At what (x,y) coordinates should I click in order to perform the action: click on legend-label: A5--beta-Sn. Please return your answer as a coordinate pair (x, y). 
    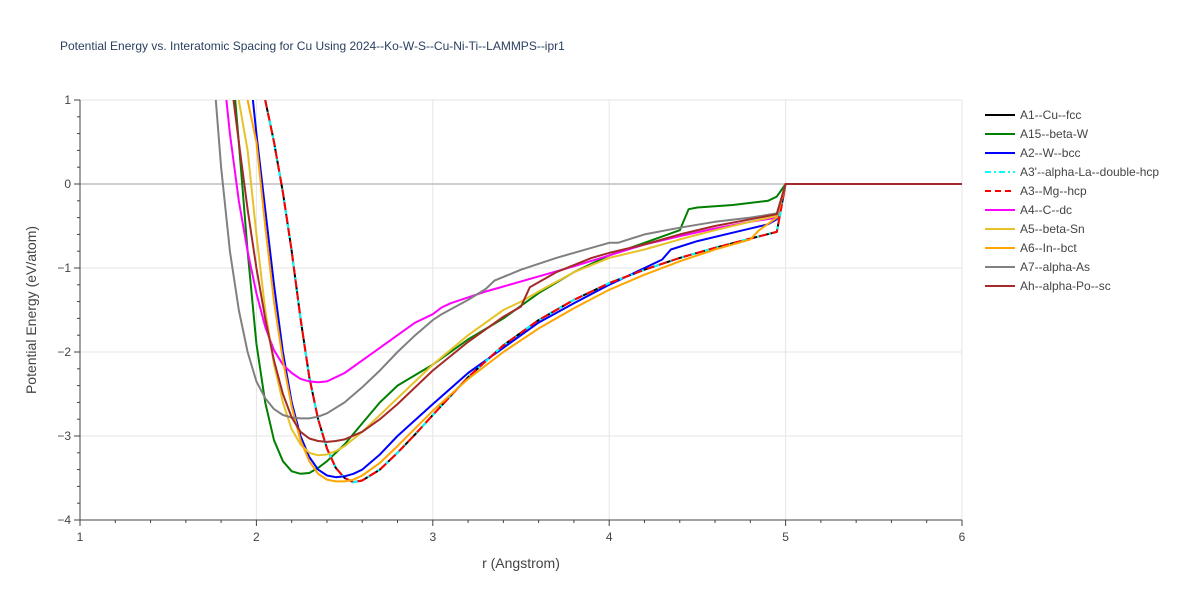
    Looking at the image, I should click on (1052, 229).